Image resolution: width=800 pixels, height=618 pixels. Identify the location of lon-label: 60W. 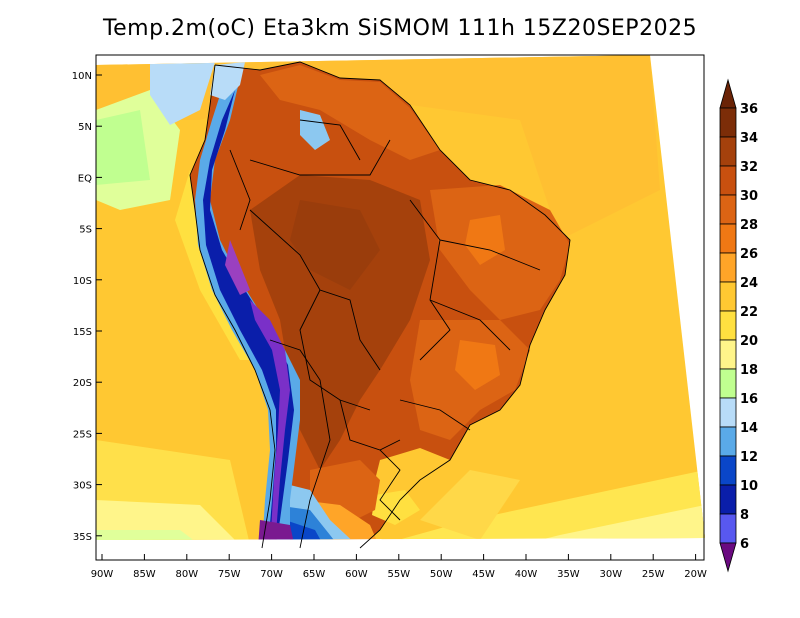
(356, 574).